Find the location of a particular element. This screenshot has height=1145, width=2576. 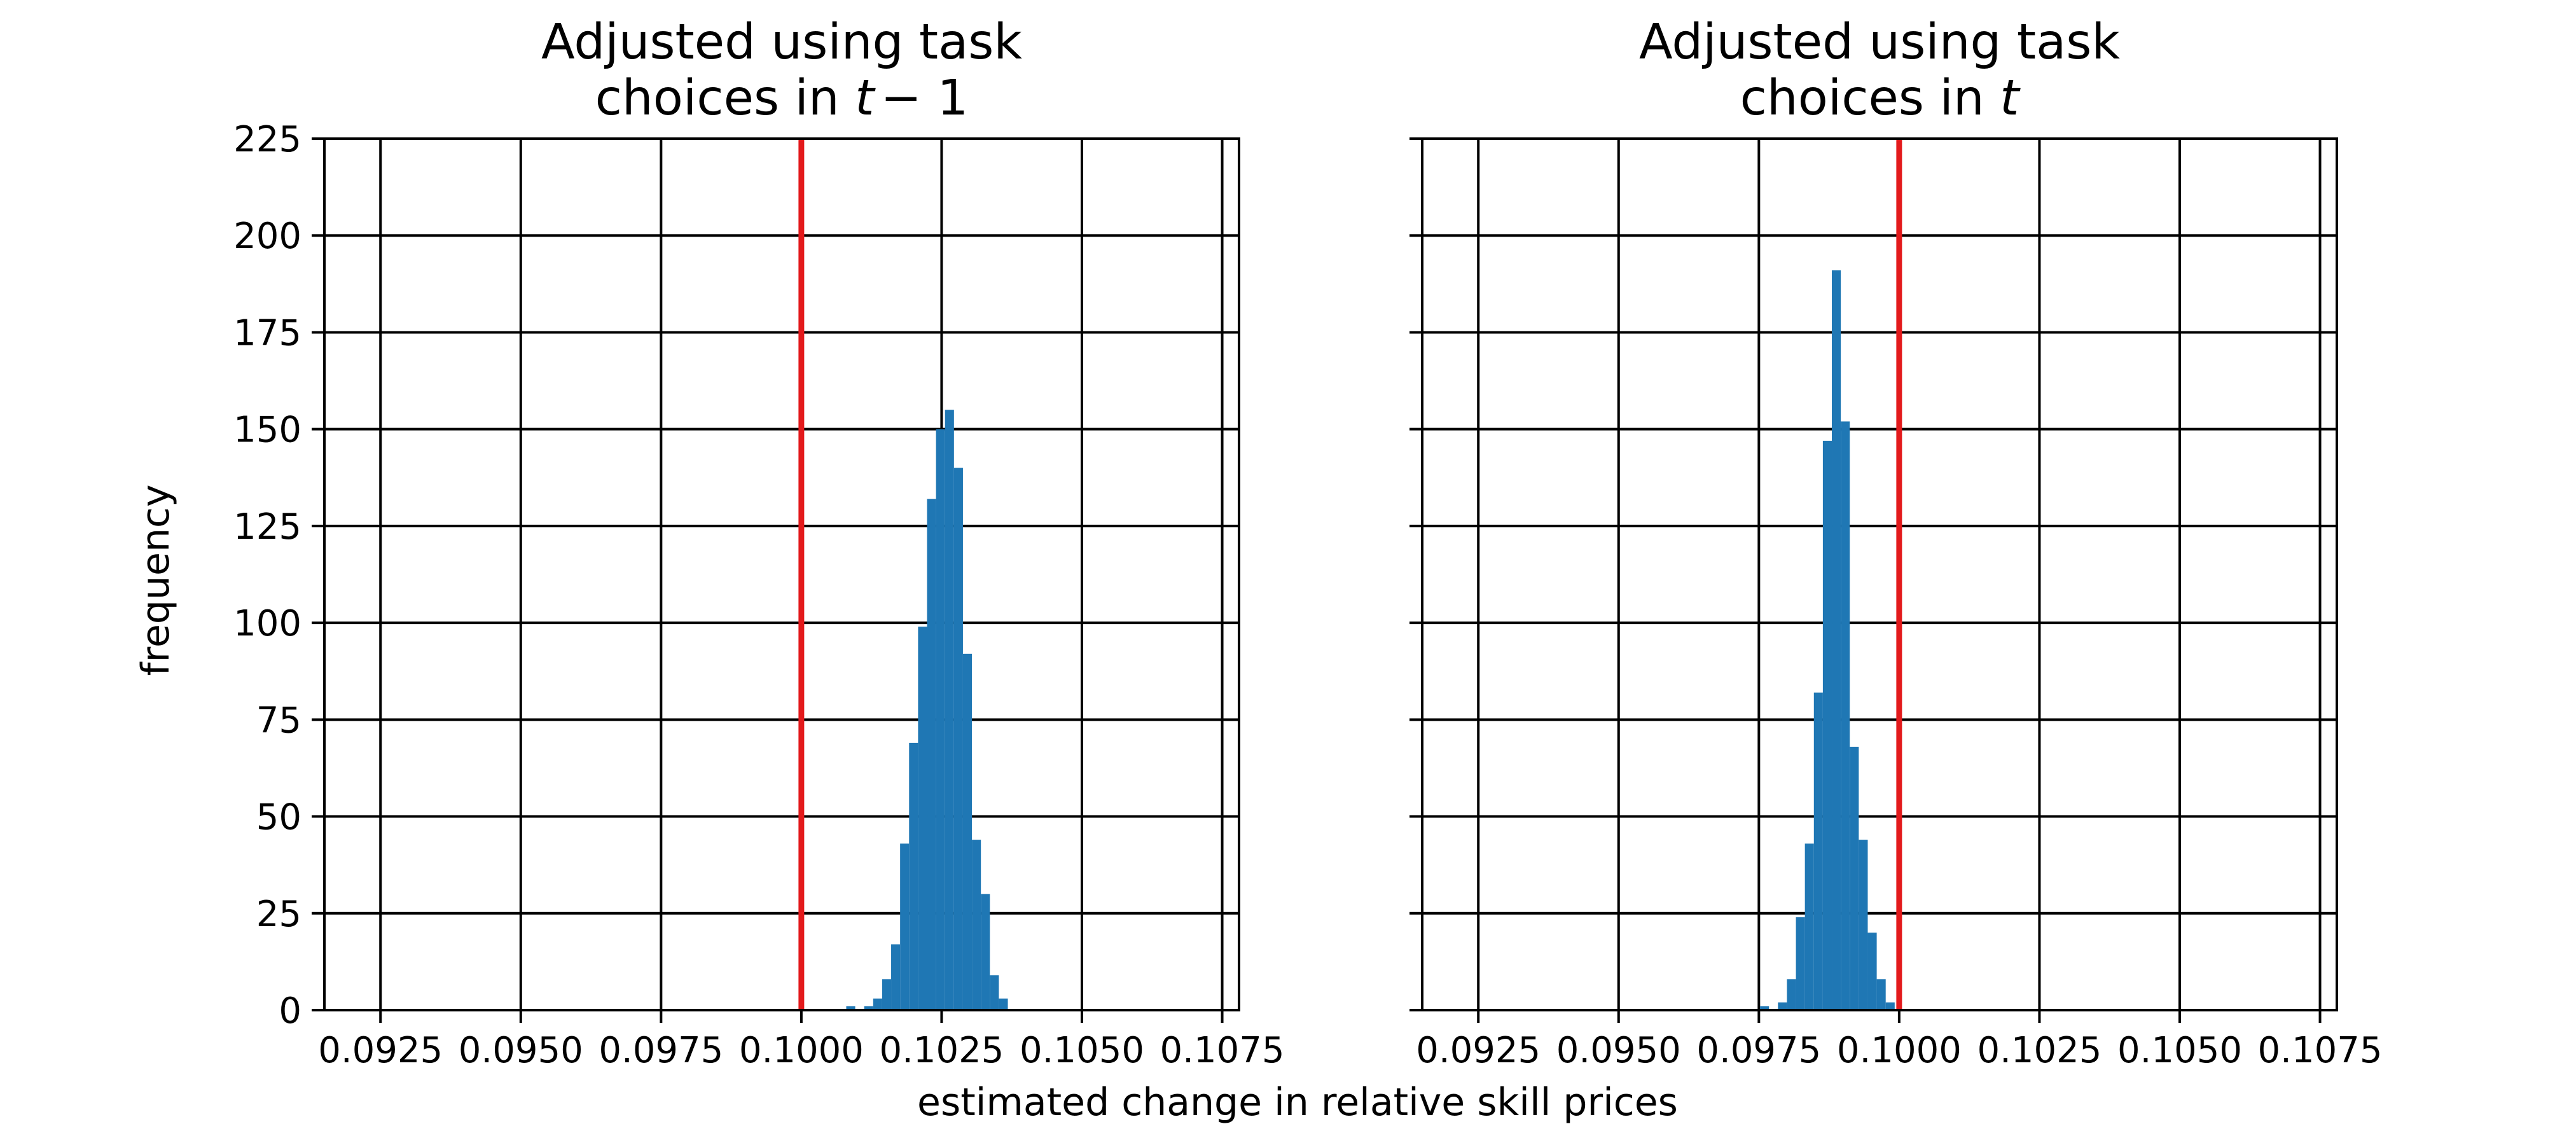

y-tick-label: 125 is located at coordinates (267, 527).